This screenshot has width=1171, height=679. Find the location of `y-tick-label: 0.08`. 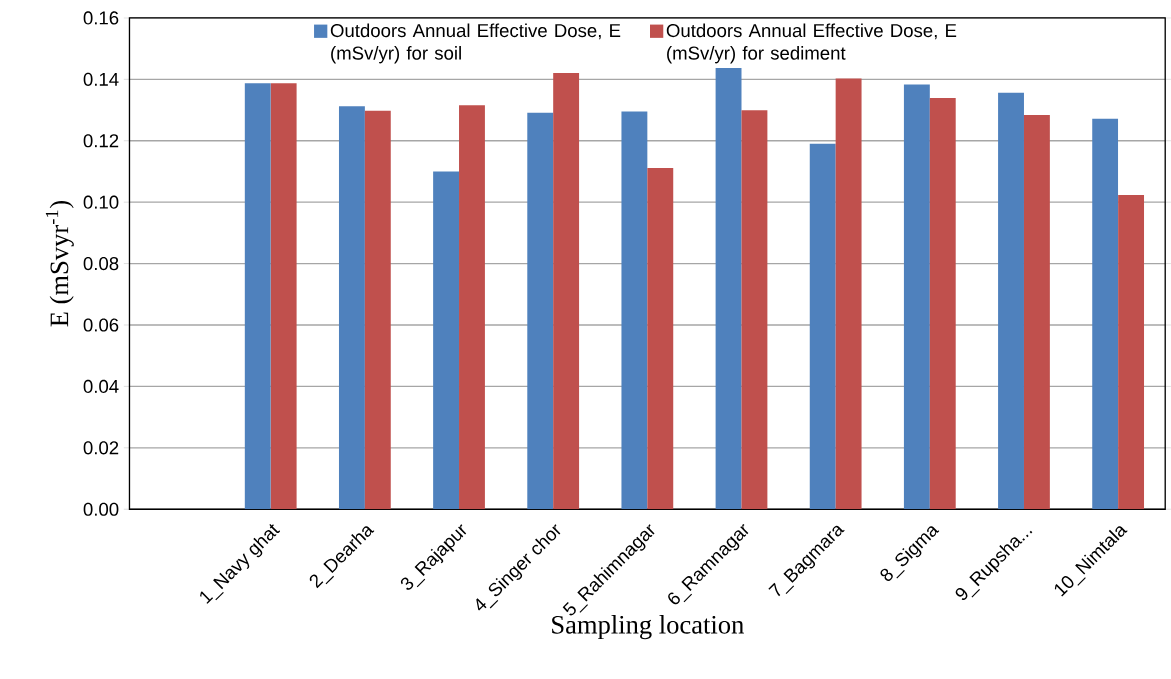

y-tick-label: 0.08 is located at coordinates (101, 264).